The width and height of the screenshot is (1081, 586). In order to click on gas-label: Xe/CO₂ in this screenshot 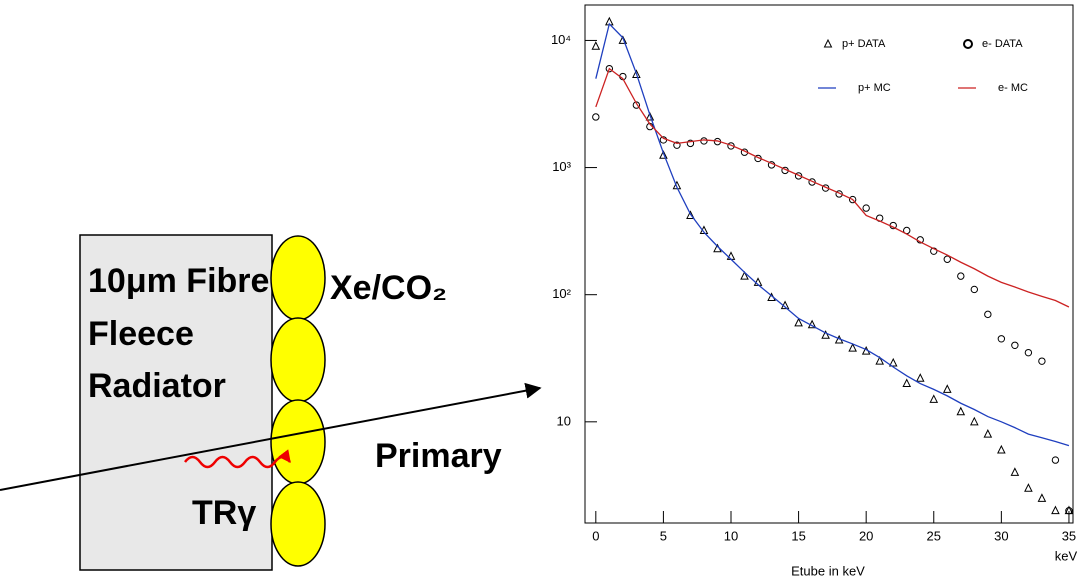, I will do `click(388, 288)`.